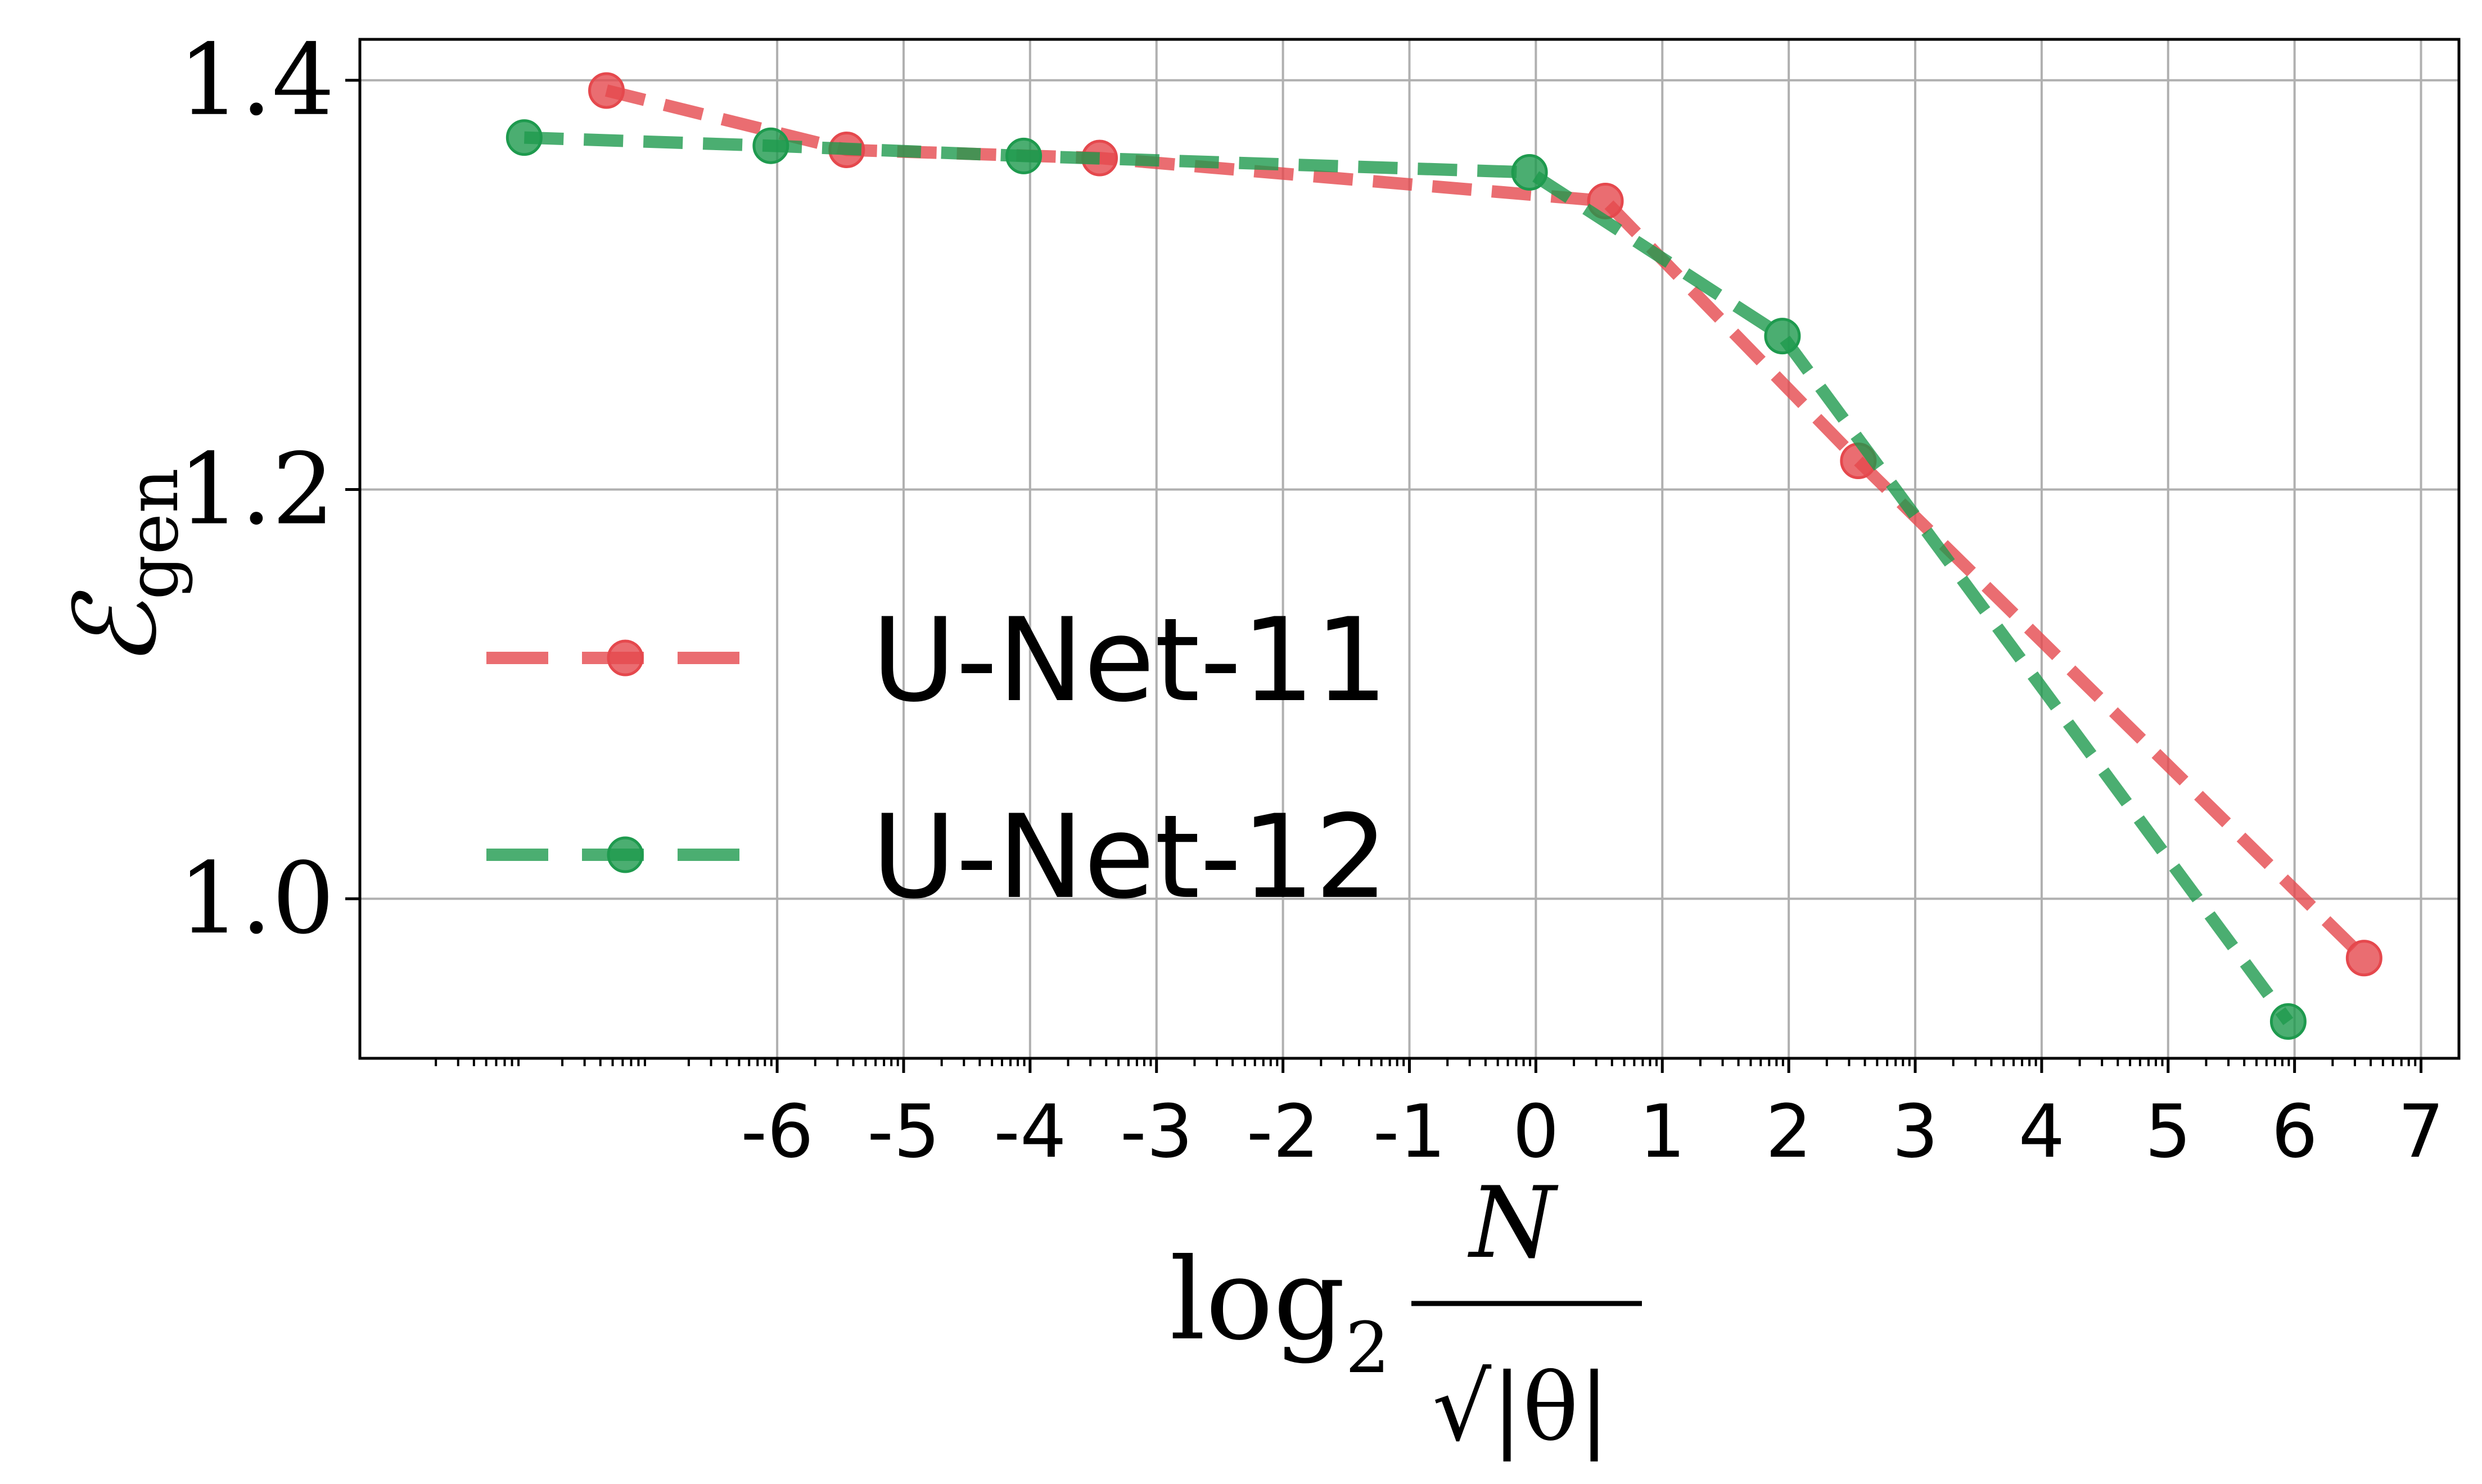  I want to click on x-axis-ticks: -6 -5 -4 -3 -2 -1 0 1 2 3 4 5 6 7, so click(1439, 1116).